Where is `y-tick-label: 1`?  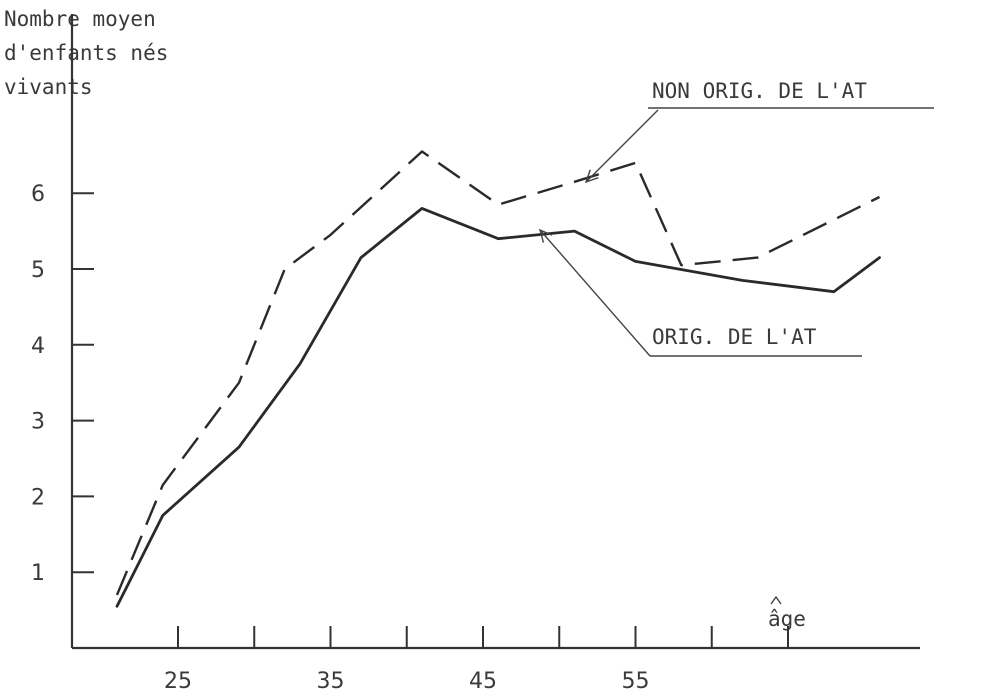
y-tick-label: 1 is located at coordinates (38, 573).